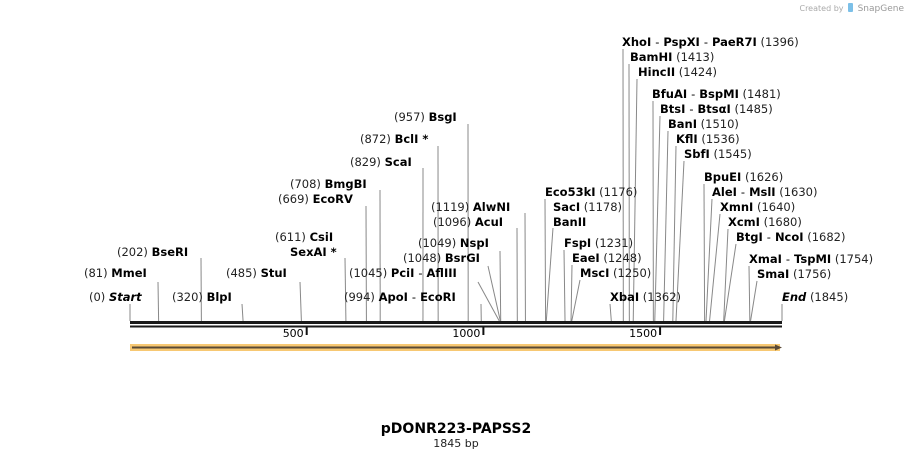 This screenshot has width=912, height=460. I want to click on enzyme-site-label: (320) BlpI, so click(202, 297).